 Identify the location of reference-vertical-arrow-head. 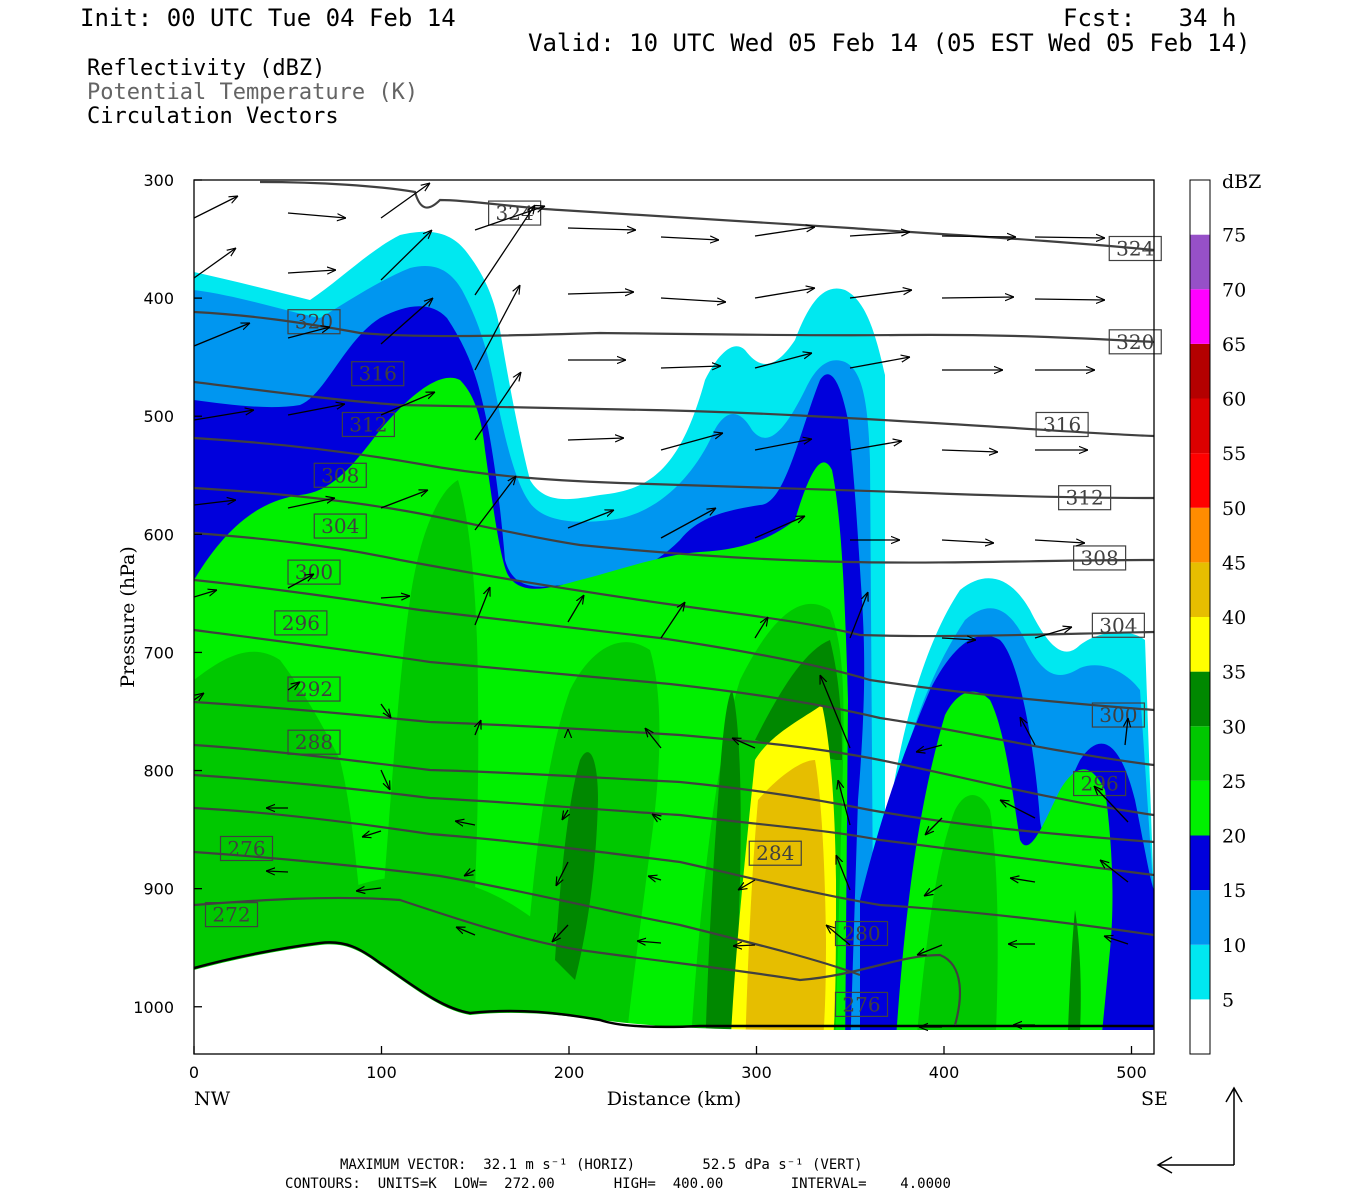
(1234, 1094).